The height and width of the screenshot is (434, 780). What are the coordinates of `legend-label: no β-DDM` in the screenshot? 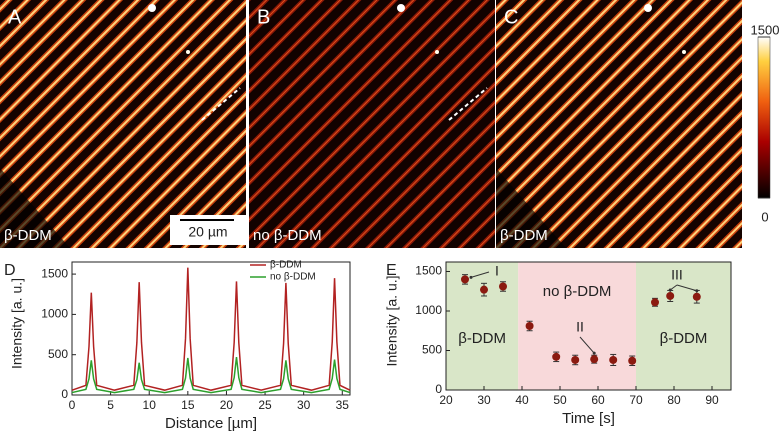 It's located at (293, 277).